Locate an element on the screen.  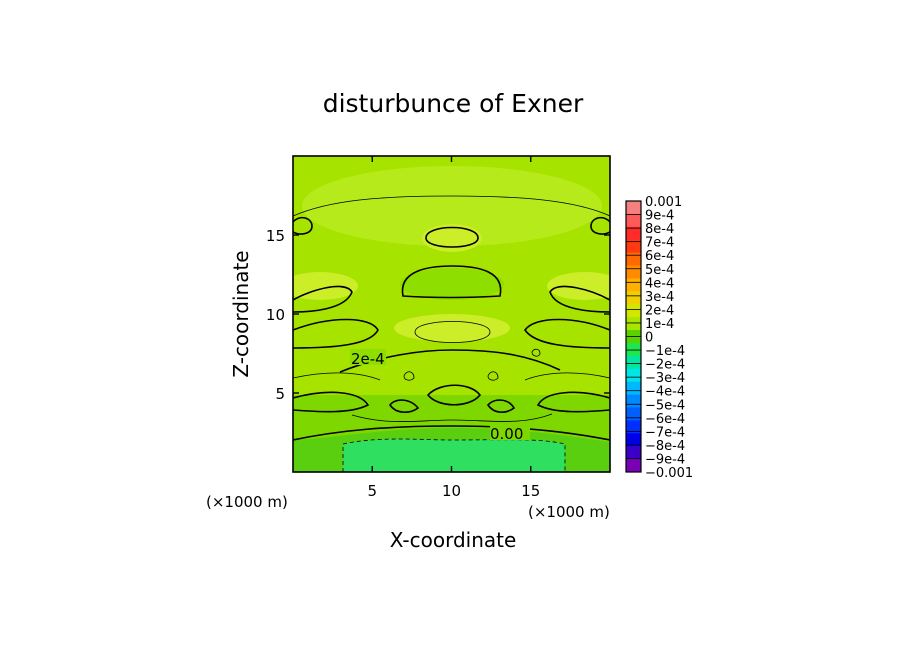
colorbar-label: −2e-4 is located at coordinates (665, 365).